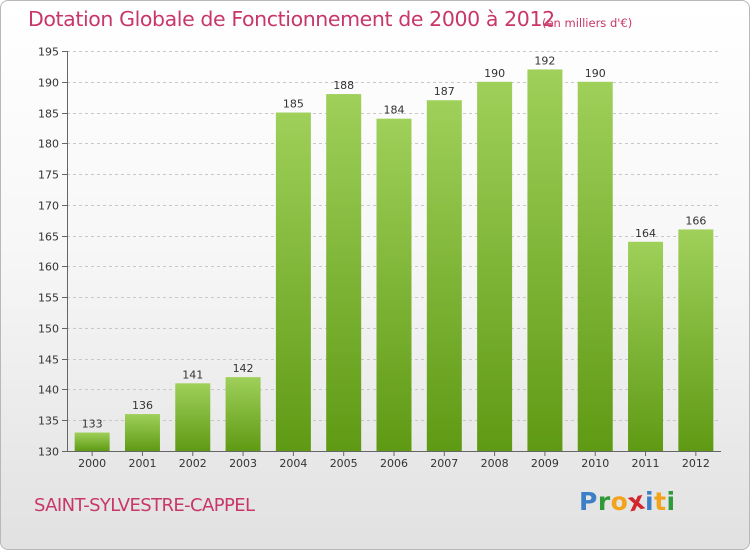 The image size is (750, 550). Describe the element at coordinates (293, 104) in the screenshot. I see `data-label: 185` at that location.